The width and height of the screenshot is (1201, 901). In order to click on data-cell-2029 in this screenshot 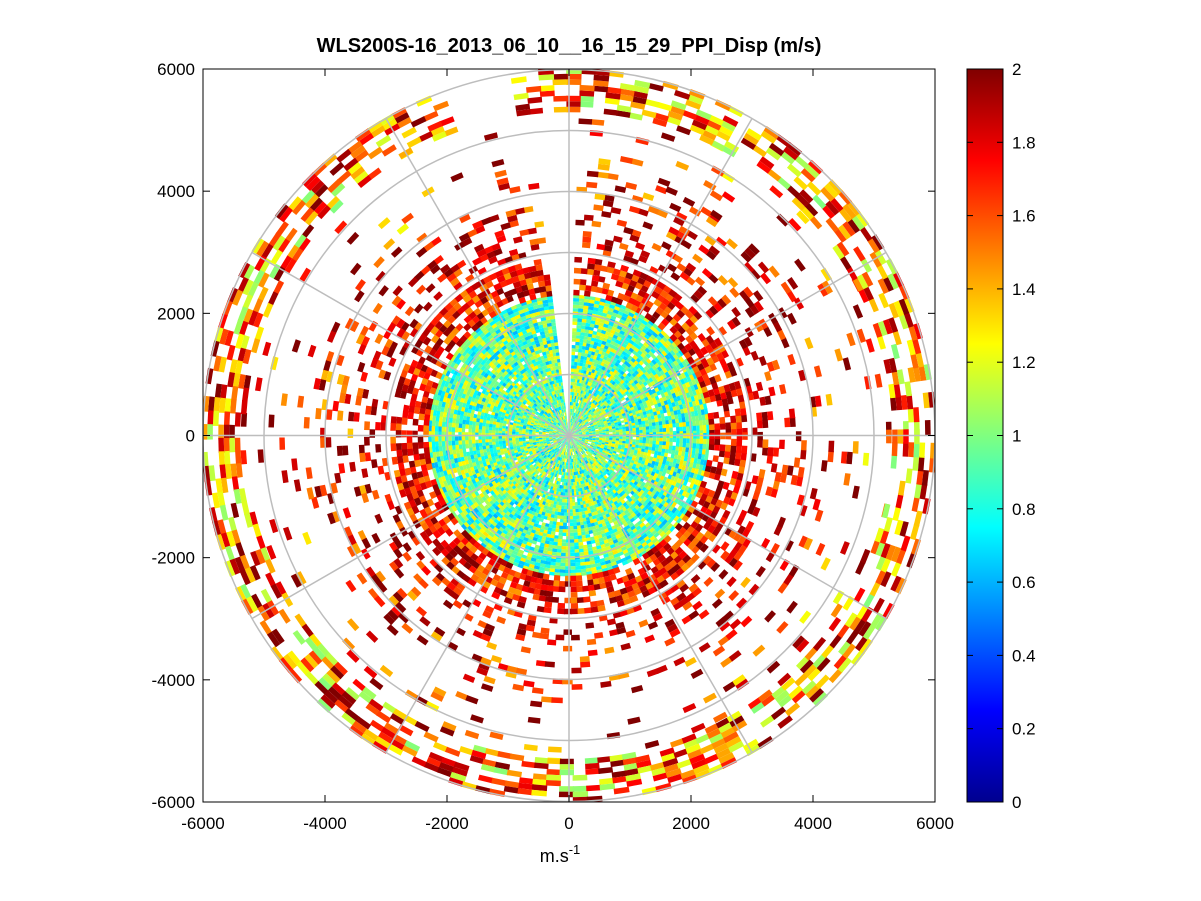, I will do `click(612, 421)`.